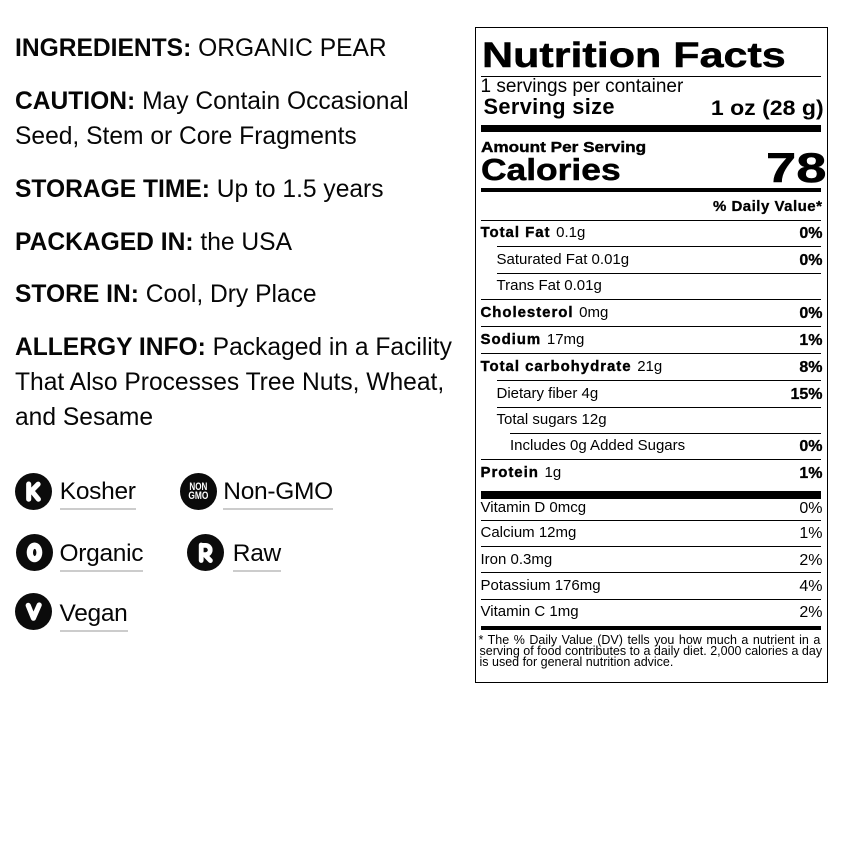 The height and width of the screenshot is (847, 850). What do you see at coordinates (198, 497) in the screenshot?
I see `svg-text: GMO` at bounding box center [198, 497].